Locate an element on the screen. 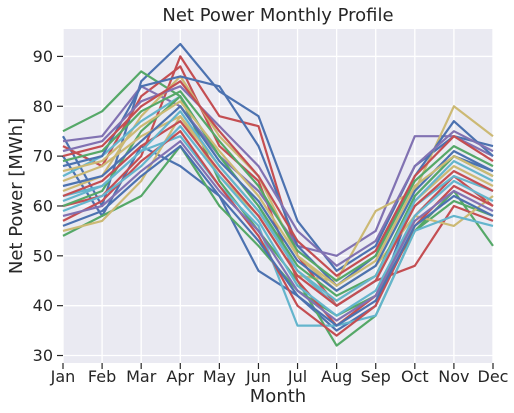 This screenshot has width=514, height=413. x-tick-label: Apr is located at coordinates (180, 376).